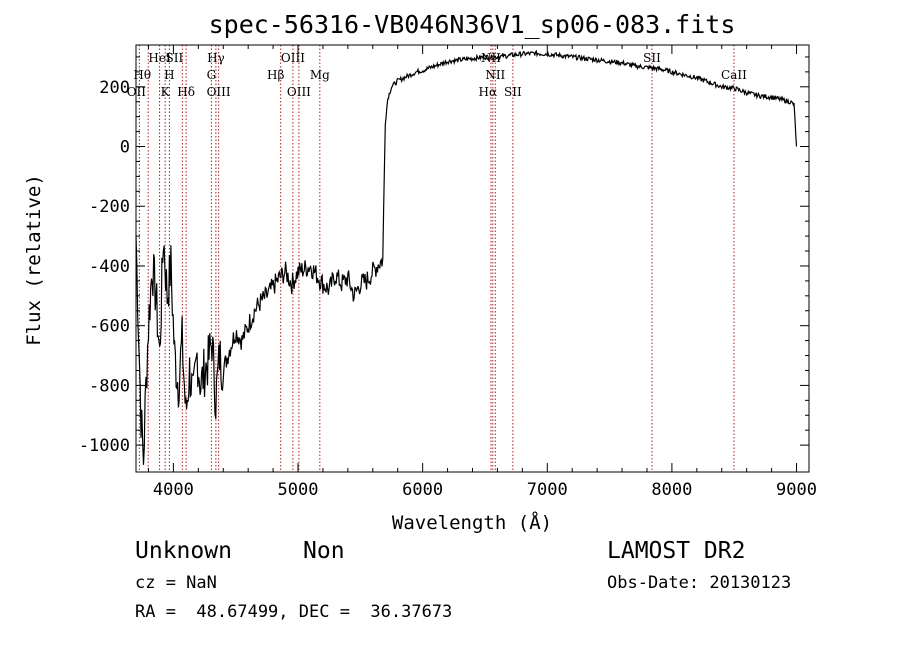  I want to click on object-subclass: Non, so click(324, 551).